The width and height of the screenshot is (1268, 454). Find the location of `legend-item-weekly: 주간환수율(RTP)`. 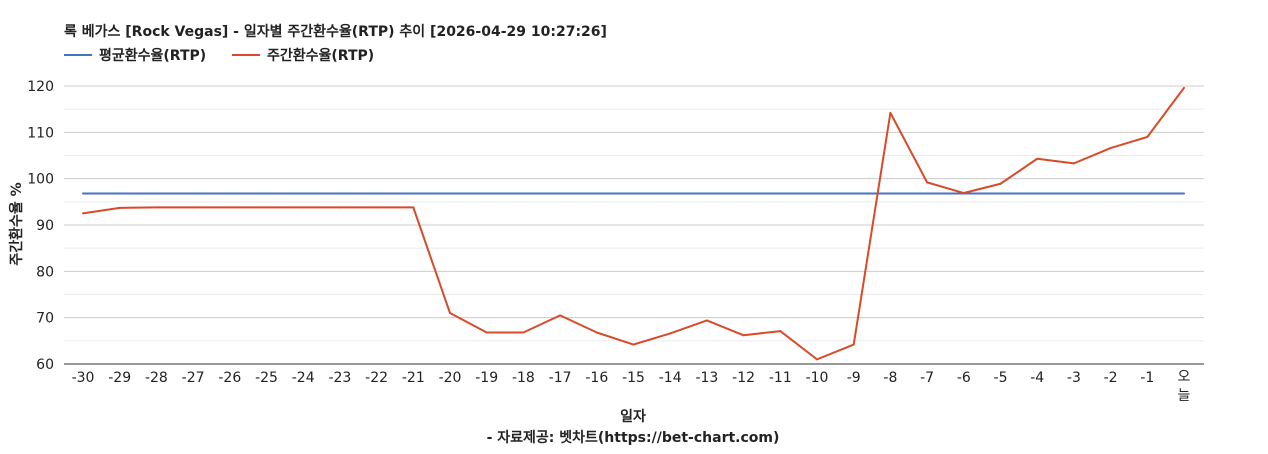

legend-item-weekly: 주간환수율(RTP) is located at coordinates (303, 55).